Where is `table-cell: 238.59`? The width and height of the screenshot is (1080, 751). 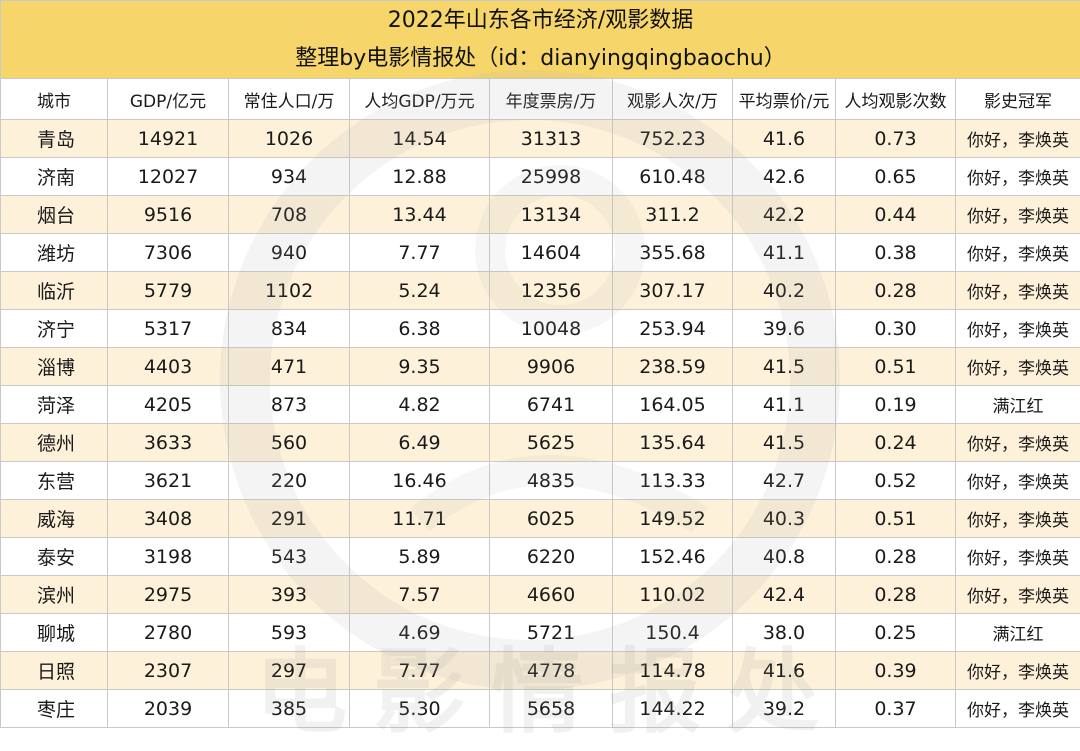
table-cell: 238.59 is located at coordinates (673, 367).